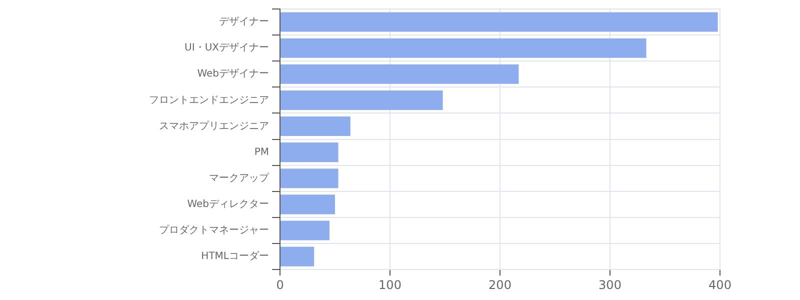  What do you see at coordinates (244, 22) in the screenshot?
I see `y-tick-label: デザイナー` at bounding box center [244, 22].